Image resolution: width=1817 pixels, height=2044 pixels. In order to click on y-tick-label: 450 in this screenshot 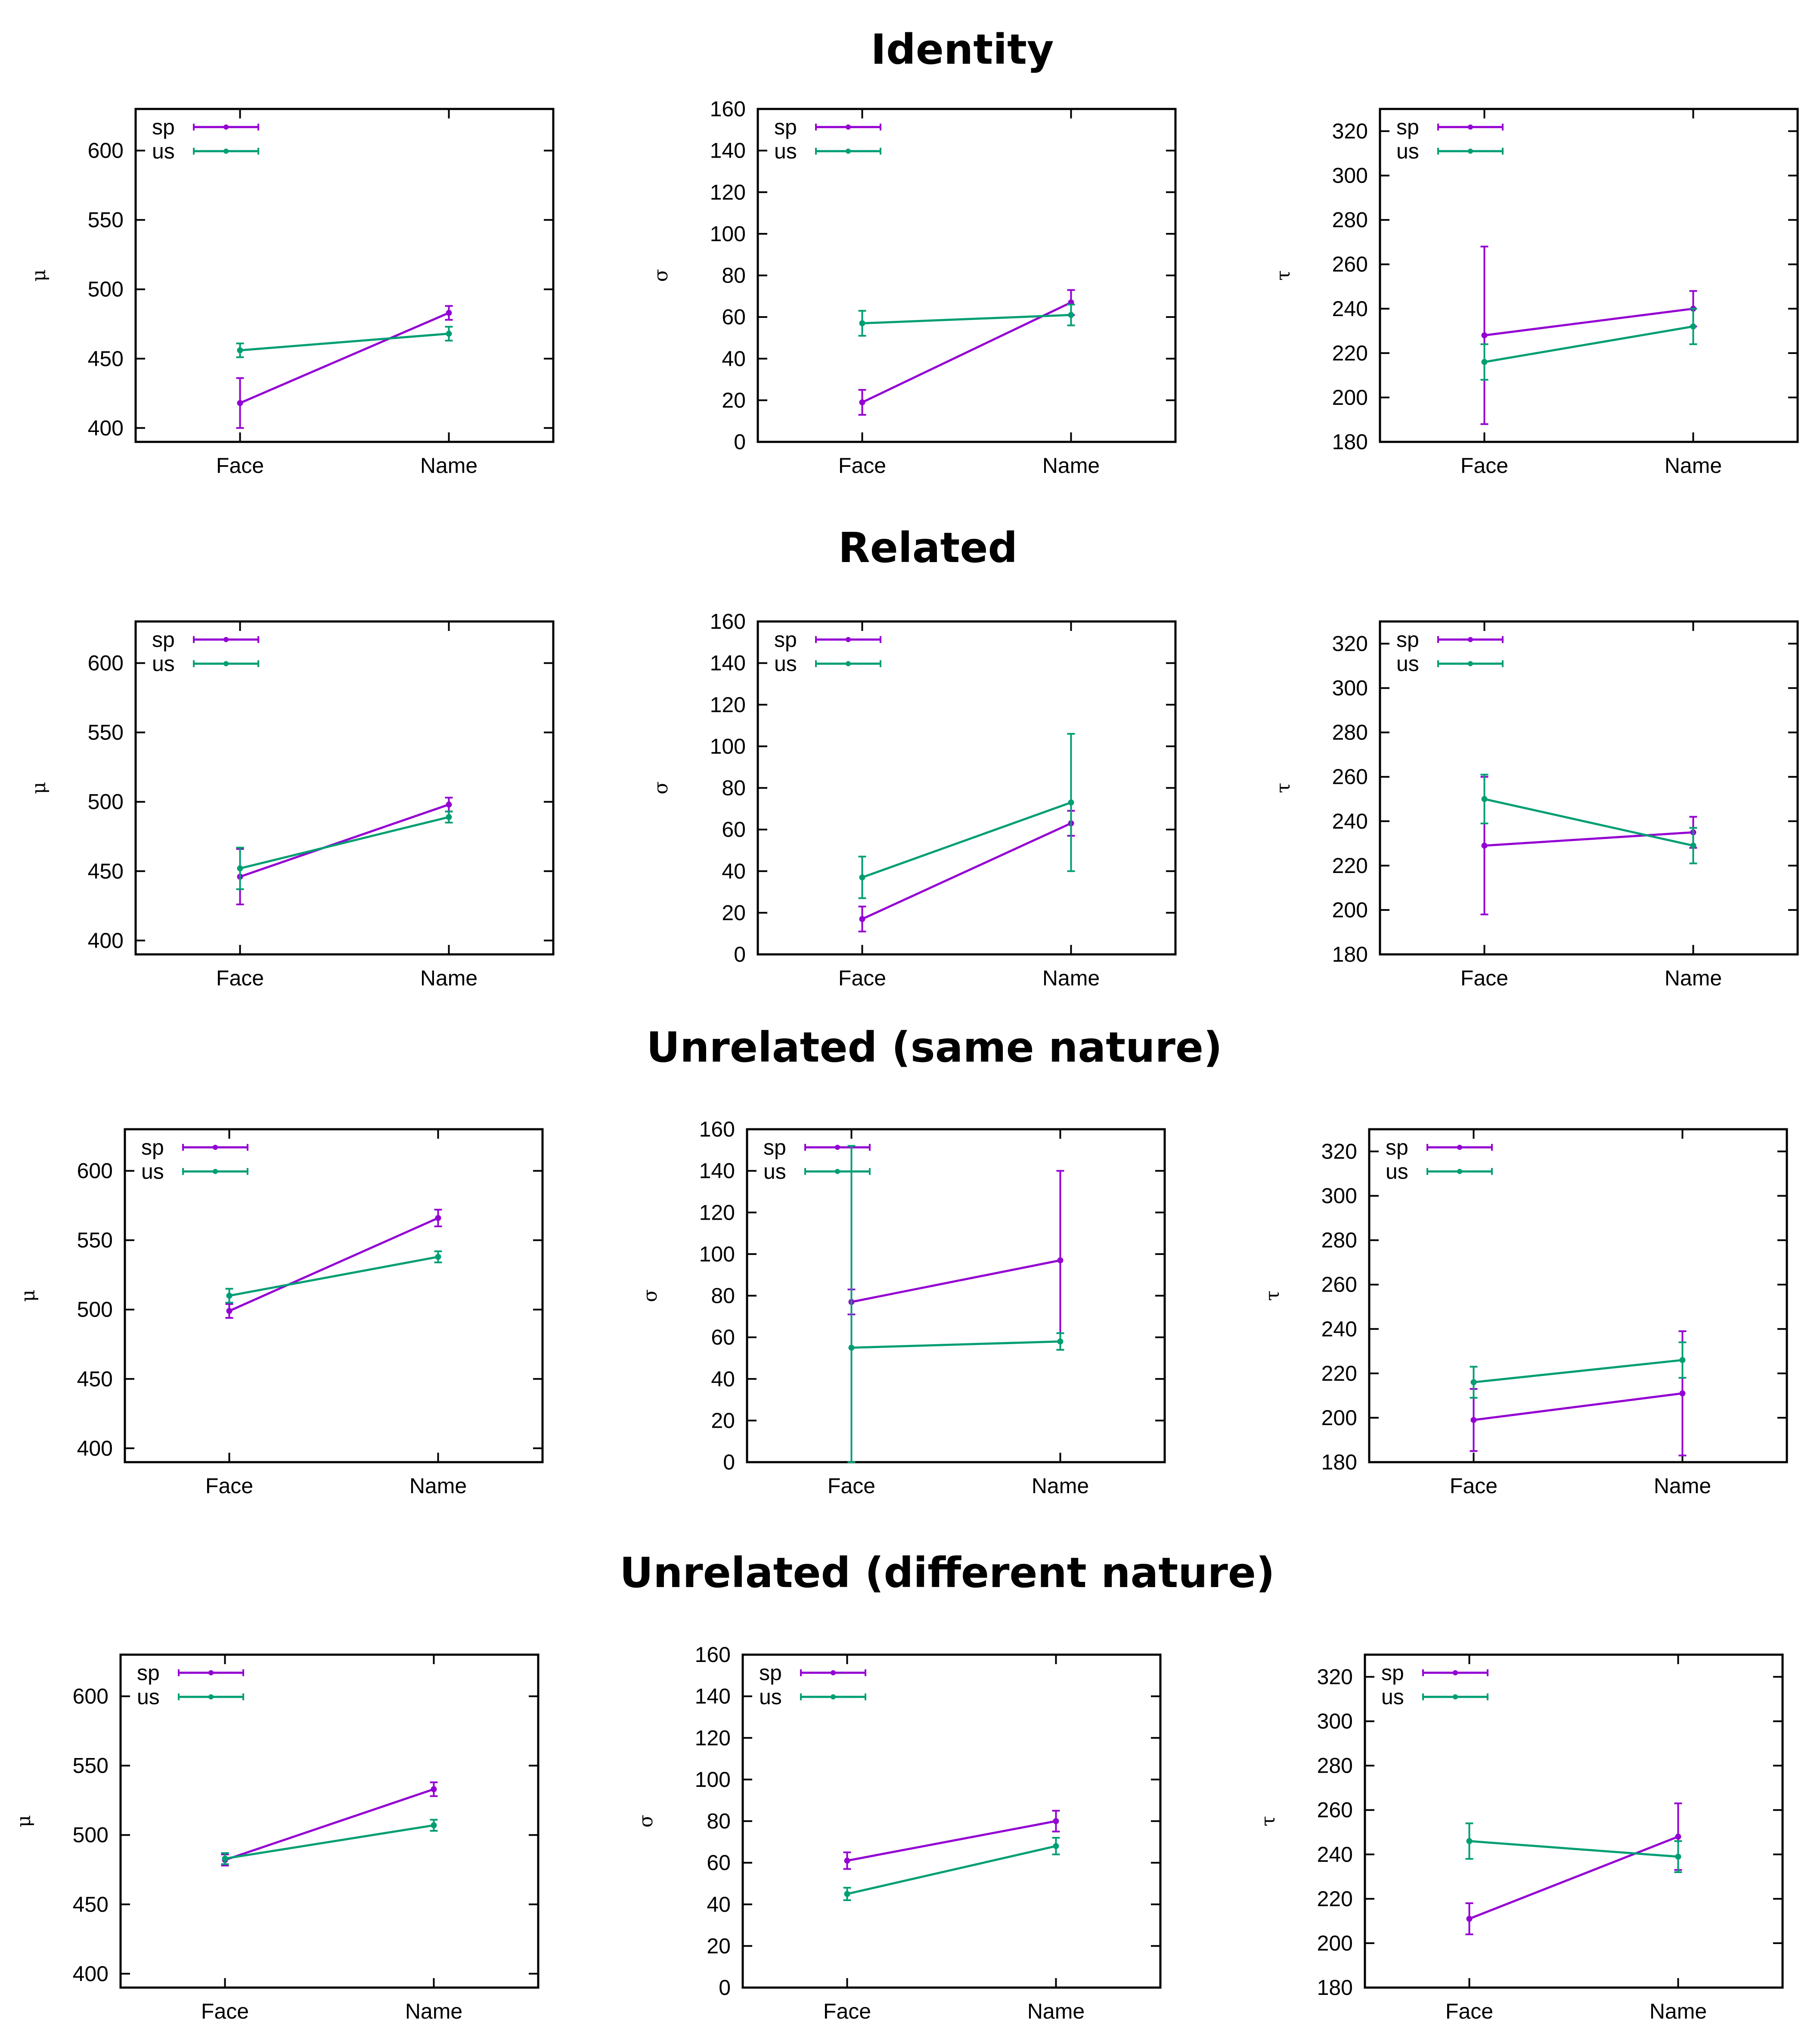, I will do `click(106, 359)`.